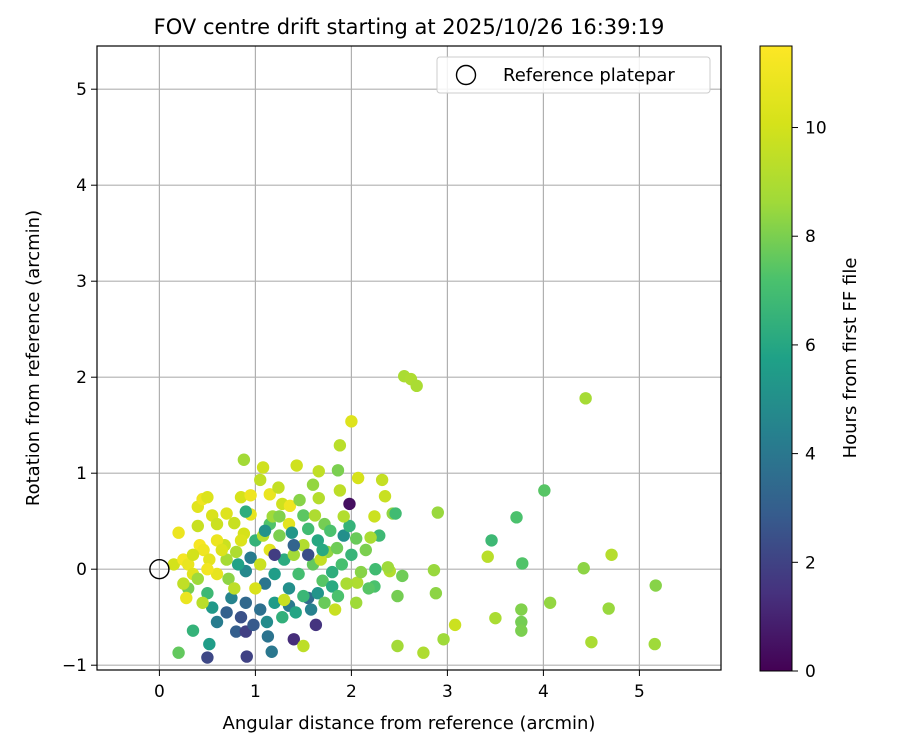 Image resolution: width=900 pixels, height=754 pixels. I want to click on colorbar-label: Hours from first FF file, so click(850, 358).